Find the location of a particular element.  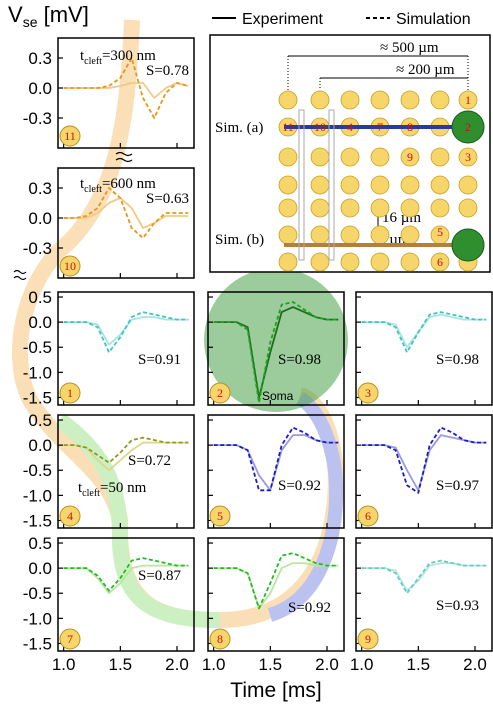

similarity-label: S=0.72 is located at coordinates (149, 461).